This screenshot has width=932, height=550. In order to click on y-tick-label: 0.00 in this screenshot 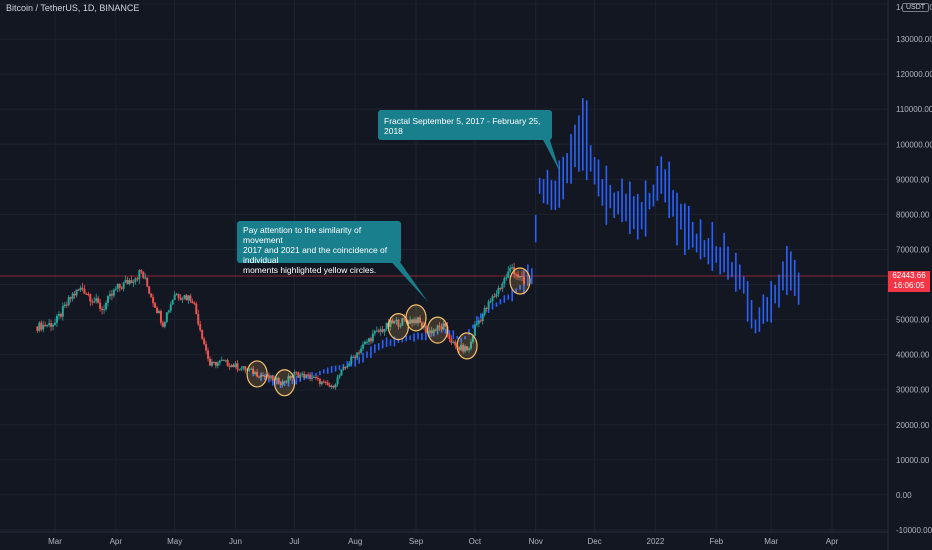, I will do `click(904, 495)`.